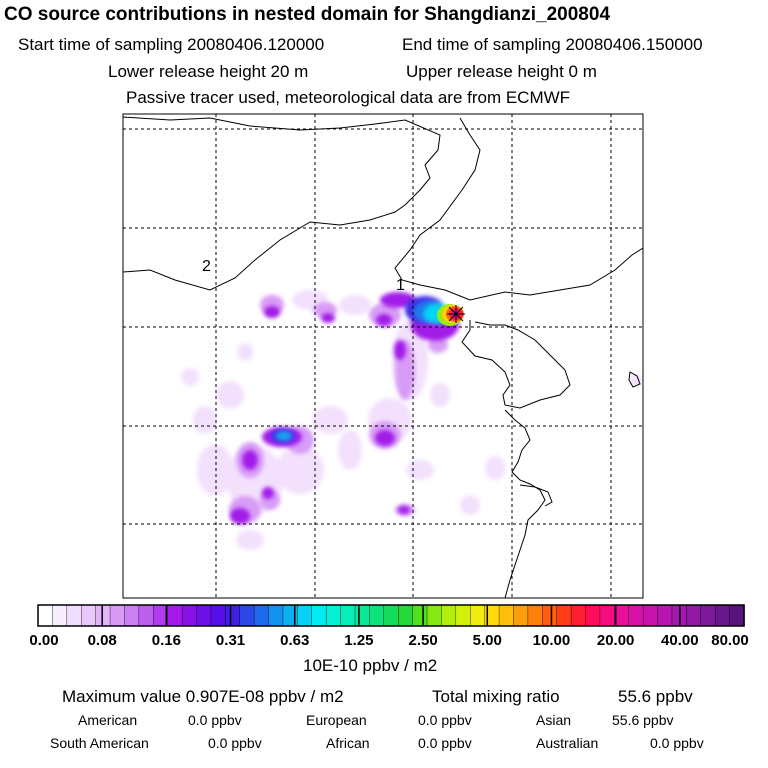 The height and width of the screenshot is (768, 768). I want to click on region-name: American, so click(108, 720).